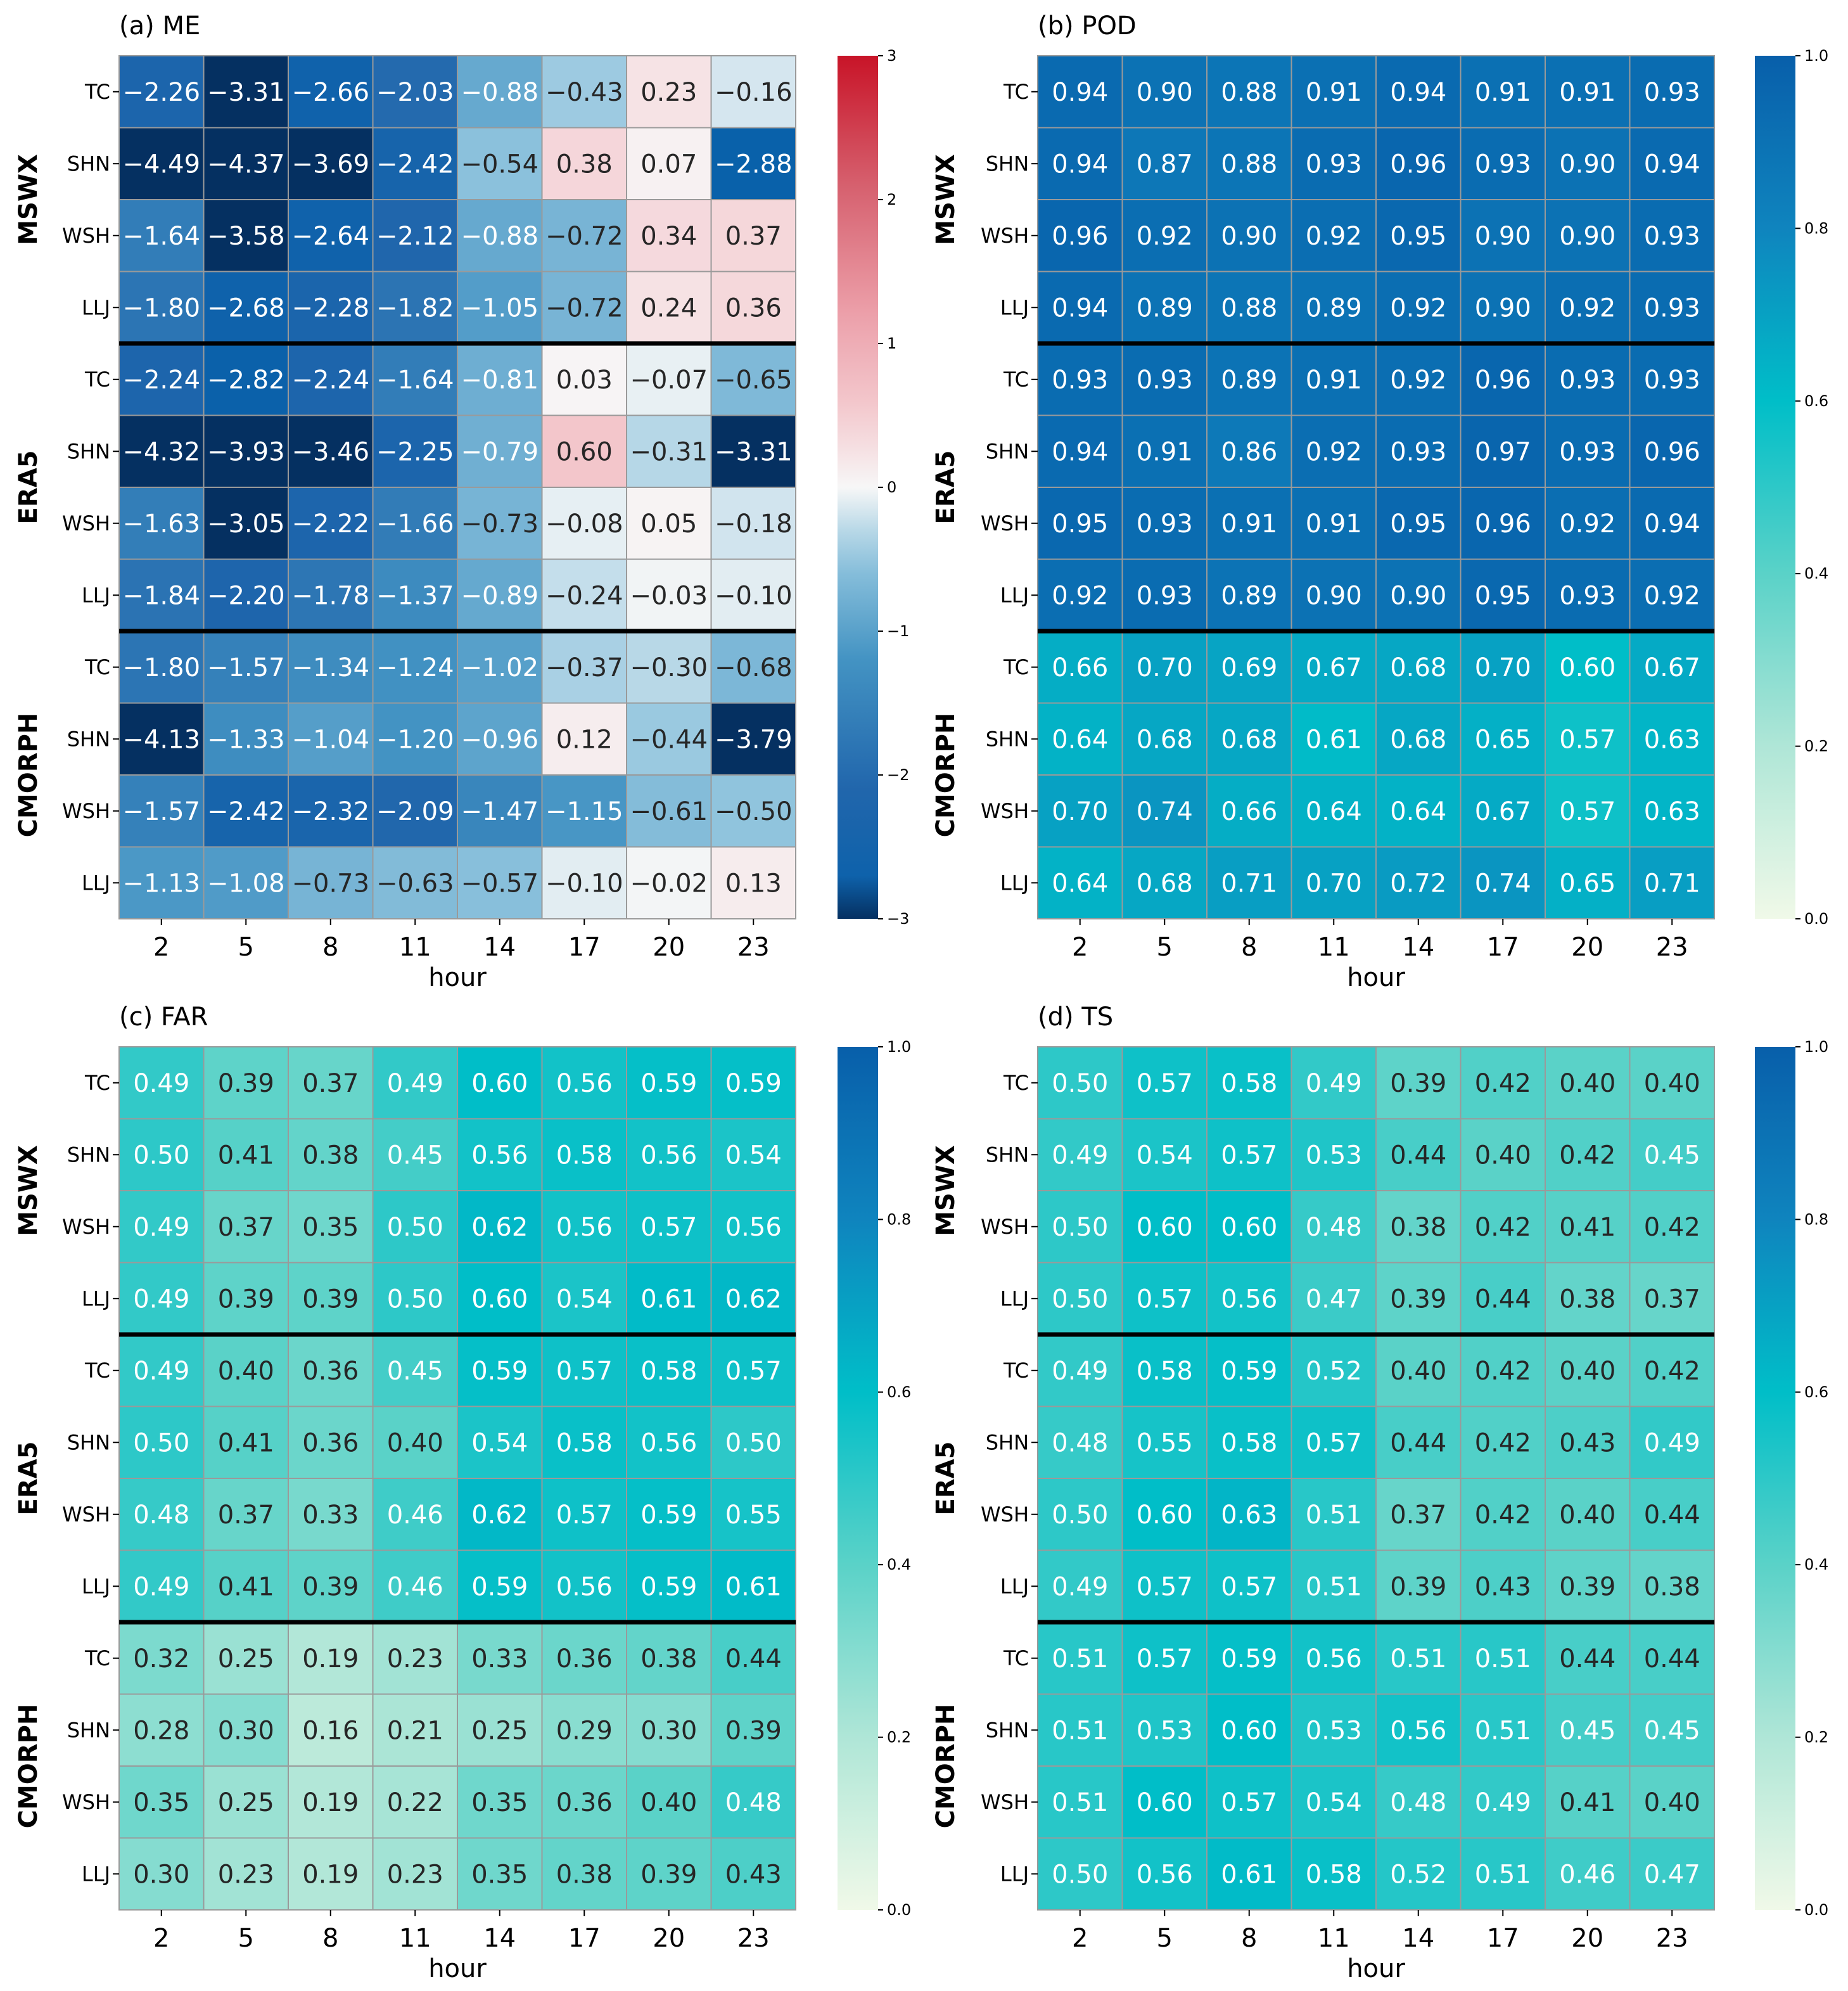  Describe the element at coordinates (584, 308) in the screenshot. I see `cell-value-label: −0.72` at that location.